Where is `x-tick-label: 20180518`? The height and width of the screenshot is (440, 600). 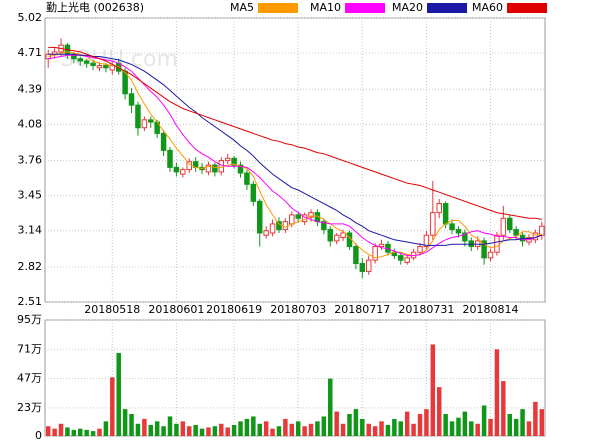 x-tick-label: 20180518 is located at coordinates (112, 309).